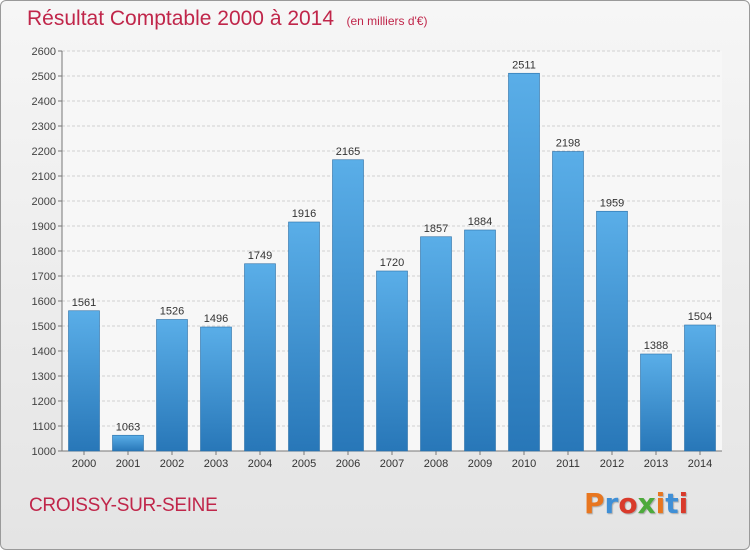 The width and height of the screenshot is (750, 550). Describe the element at coordinates (304, 214) in the screenshot. I see `data-label: 1916` at that location.